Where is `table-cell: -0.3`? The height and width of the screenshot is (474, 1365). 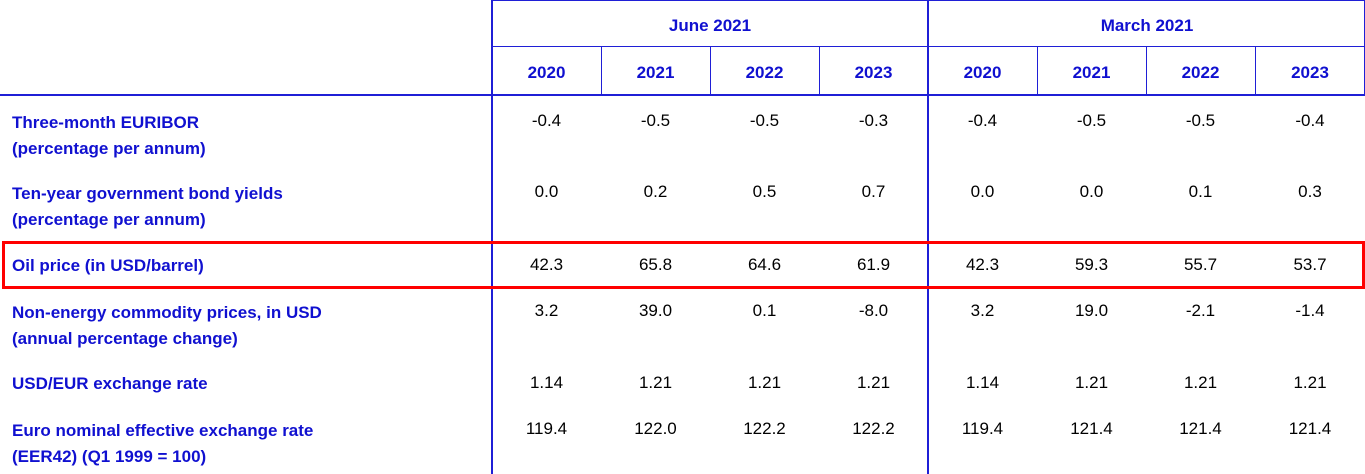
table-cell: -0.3 is located at coordinates (873, 120).